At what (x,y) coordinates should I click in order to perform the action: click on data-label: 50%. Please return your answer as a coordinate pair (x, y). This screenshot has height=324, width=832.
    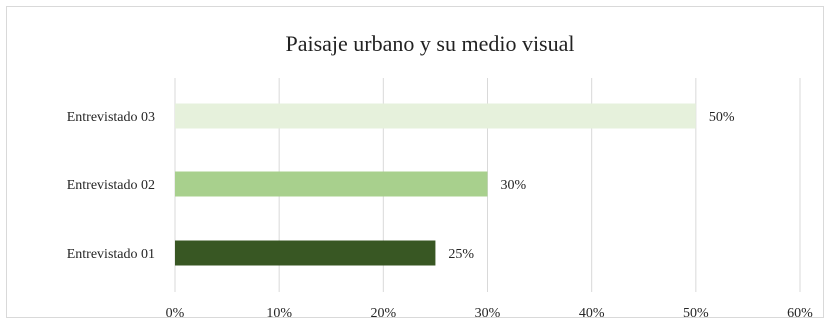
    Looking at the image, I should click on (722, 117).